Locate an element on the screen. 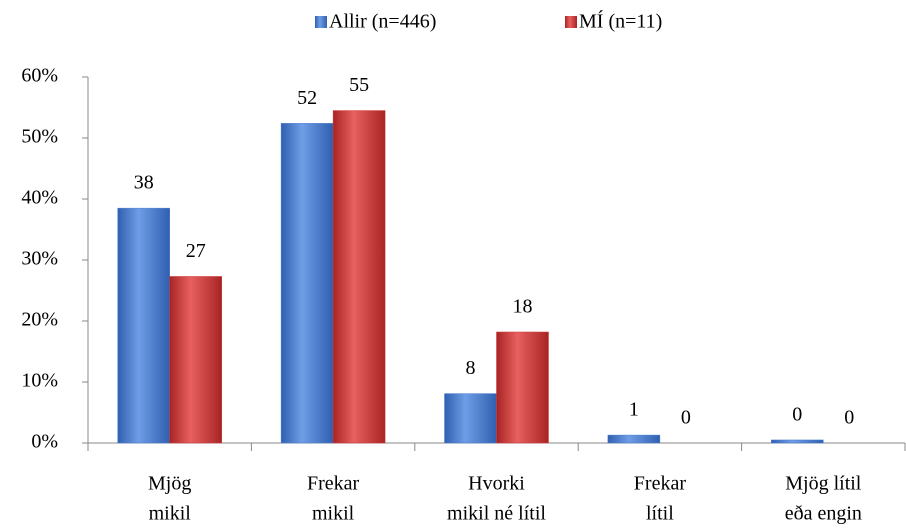  x-tick-label: Mjög lítil is located at coordinates (823, 484).